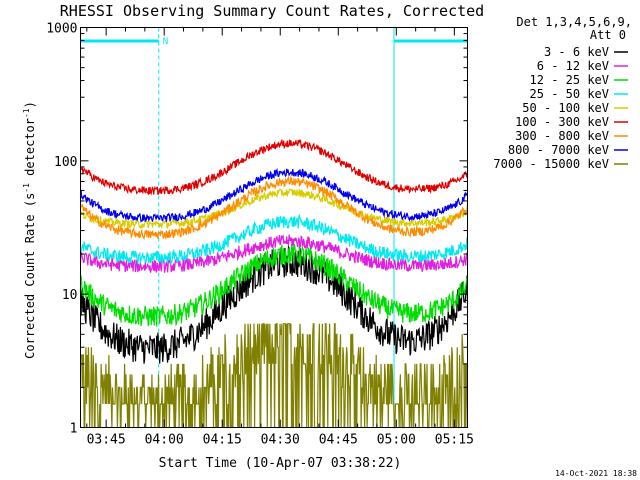  I want to click on legend-entry-label: 25 - 50 keV, so click(569, 94).